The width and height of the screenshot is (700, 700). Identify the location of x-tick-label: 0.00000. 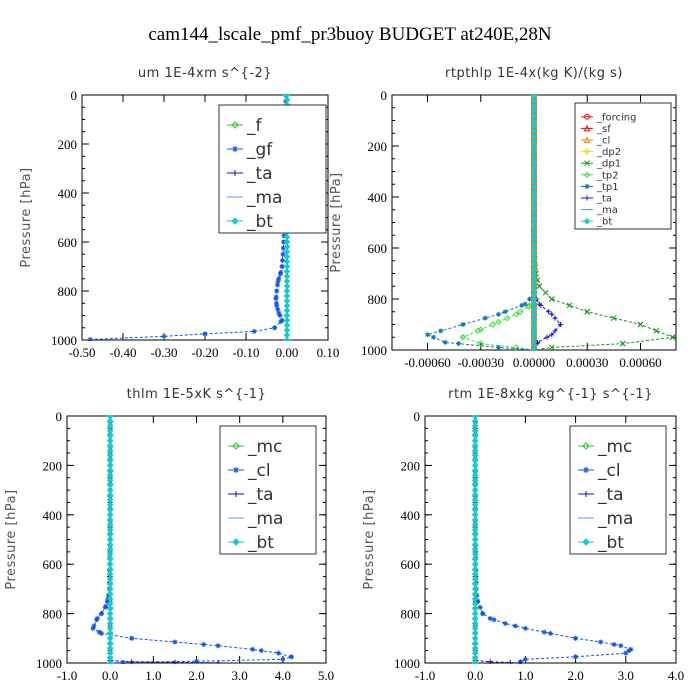
(534, 362).